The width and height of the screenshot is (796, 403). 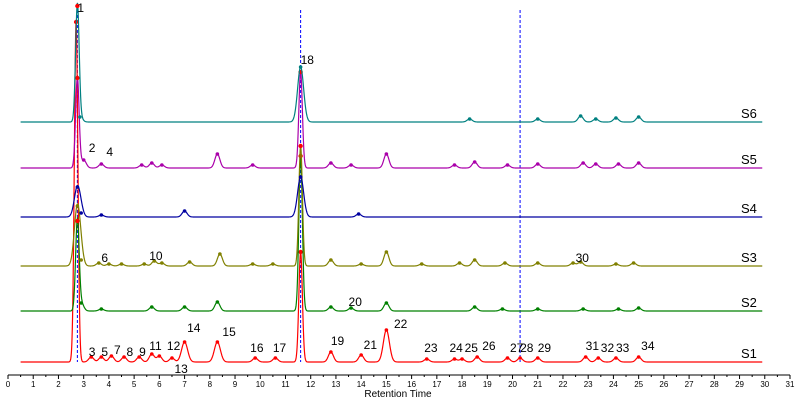 What do you see at coordinates (117, 350) in the screenshot?
I see `peak-label: 7` at bounding box center [117, 350].